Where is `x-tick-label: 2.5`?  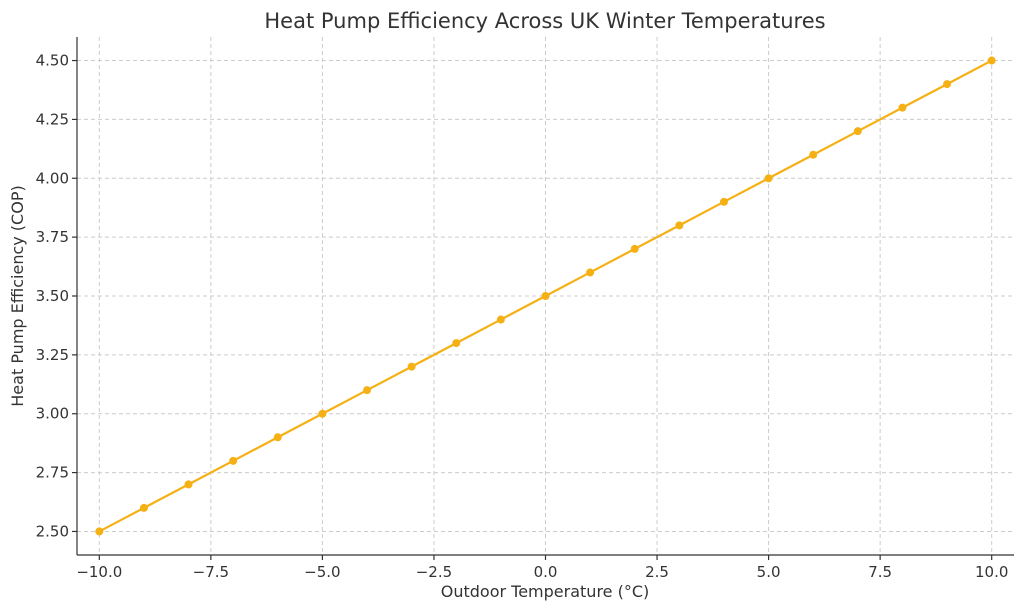 x-tick-label: 2.5 is located at coordinates (657, 572).